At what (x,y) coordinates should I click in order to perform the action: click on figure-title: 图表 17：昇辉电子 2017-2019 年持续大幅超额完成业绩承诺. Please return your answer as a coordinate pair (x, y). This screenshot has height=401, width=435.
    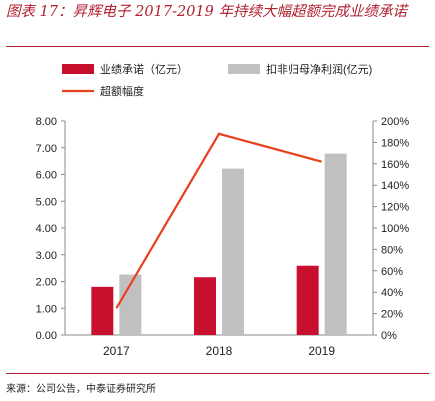
    Looking at the image, I should click on (206, 12).